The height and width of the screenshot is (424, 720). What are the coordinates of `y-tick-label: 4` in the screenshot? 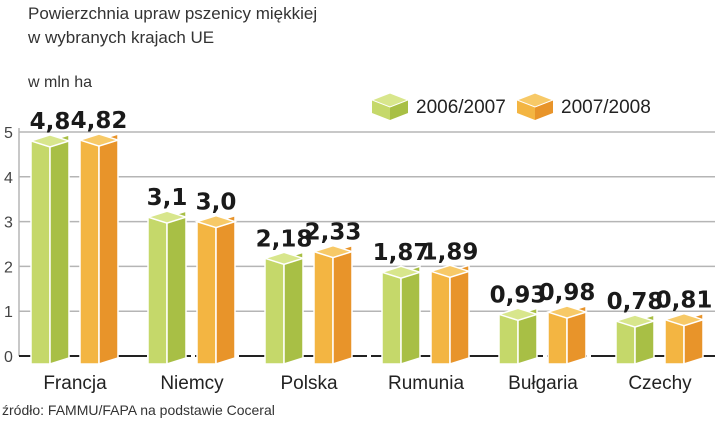 It's located at (8, 178).